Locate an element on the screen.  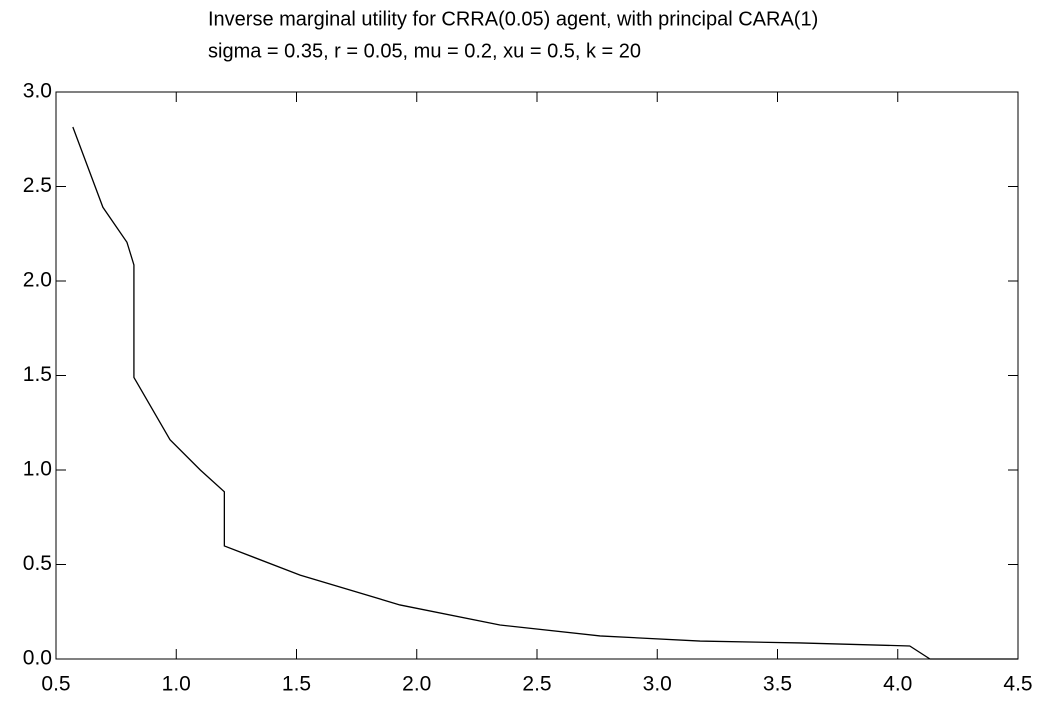
y-tick-label: 2.5 is located at coordinates (37, 185).